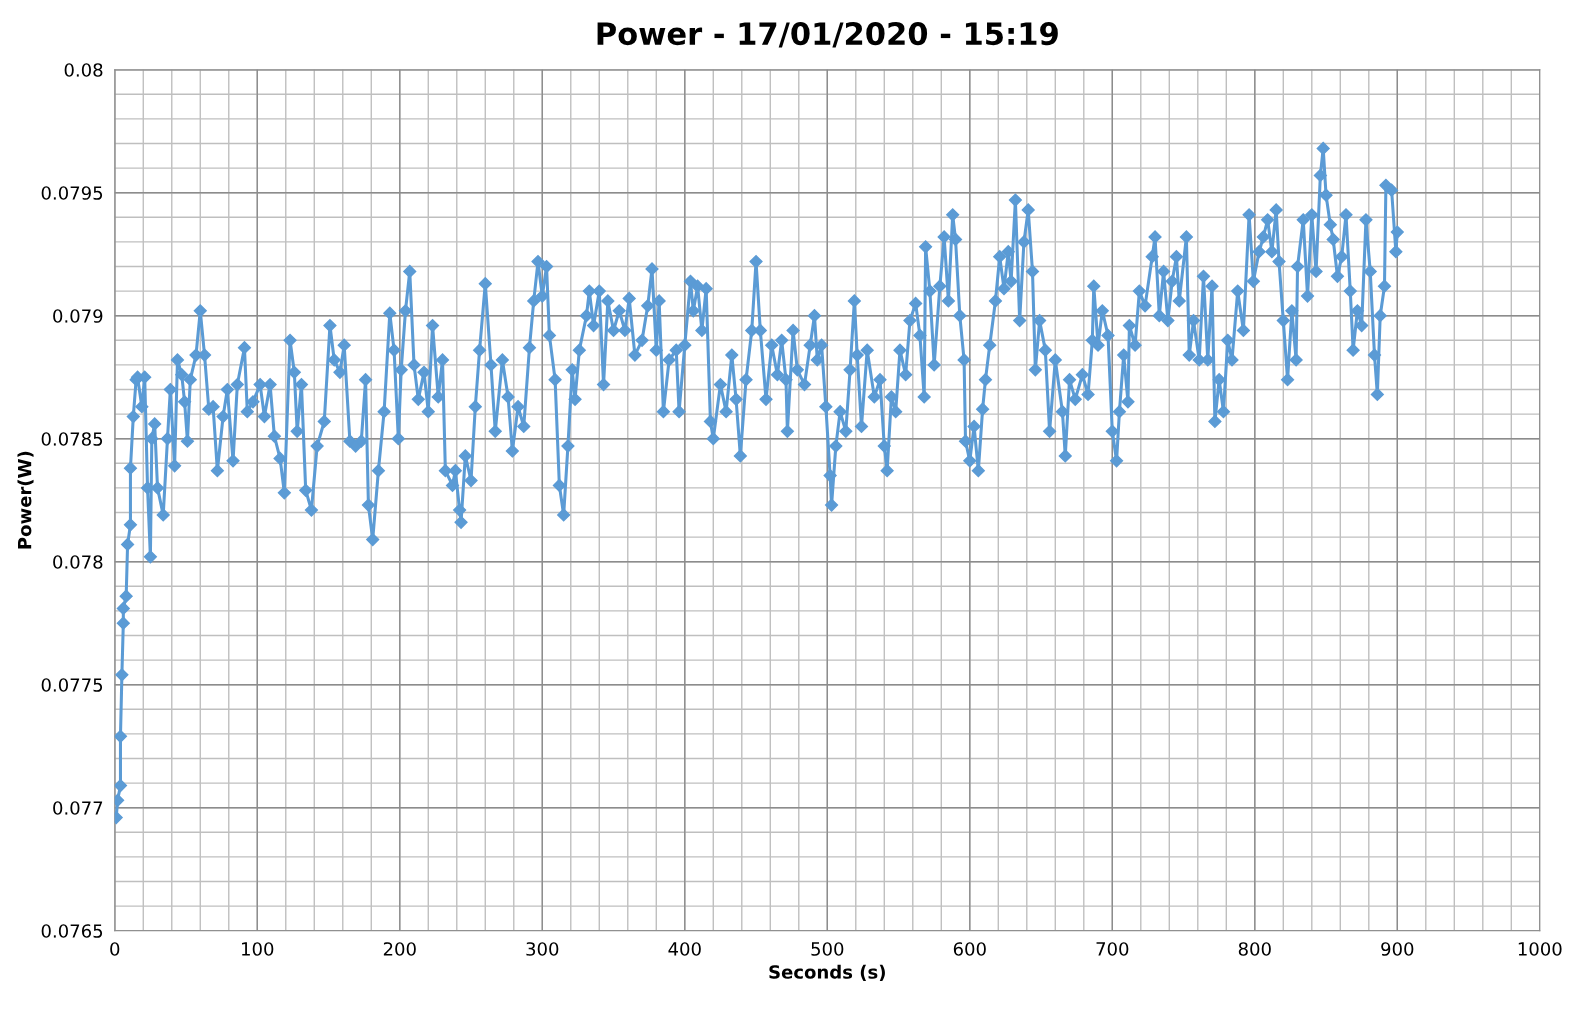 This screenshot has height=1025, width=1594. I want to click on y-tick-label: 0.077, so click(78, 808).